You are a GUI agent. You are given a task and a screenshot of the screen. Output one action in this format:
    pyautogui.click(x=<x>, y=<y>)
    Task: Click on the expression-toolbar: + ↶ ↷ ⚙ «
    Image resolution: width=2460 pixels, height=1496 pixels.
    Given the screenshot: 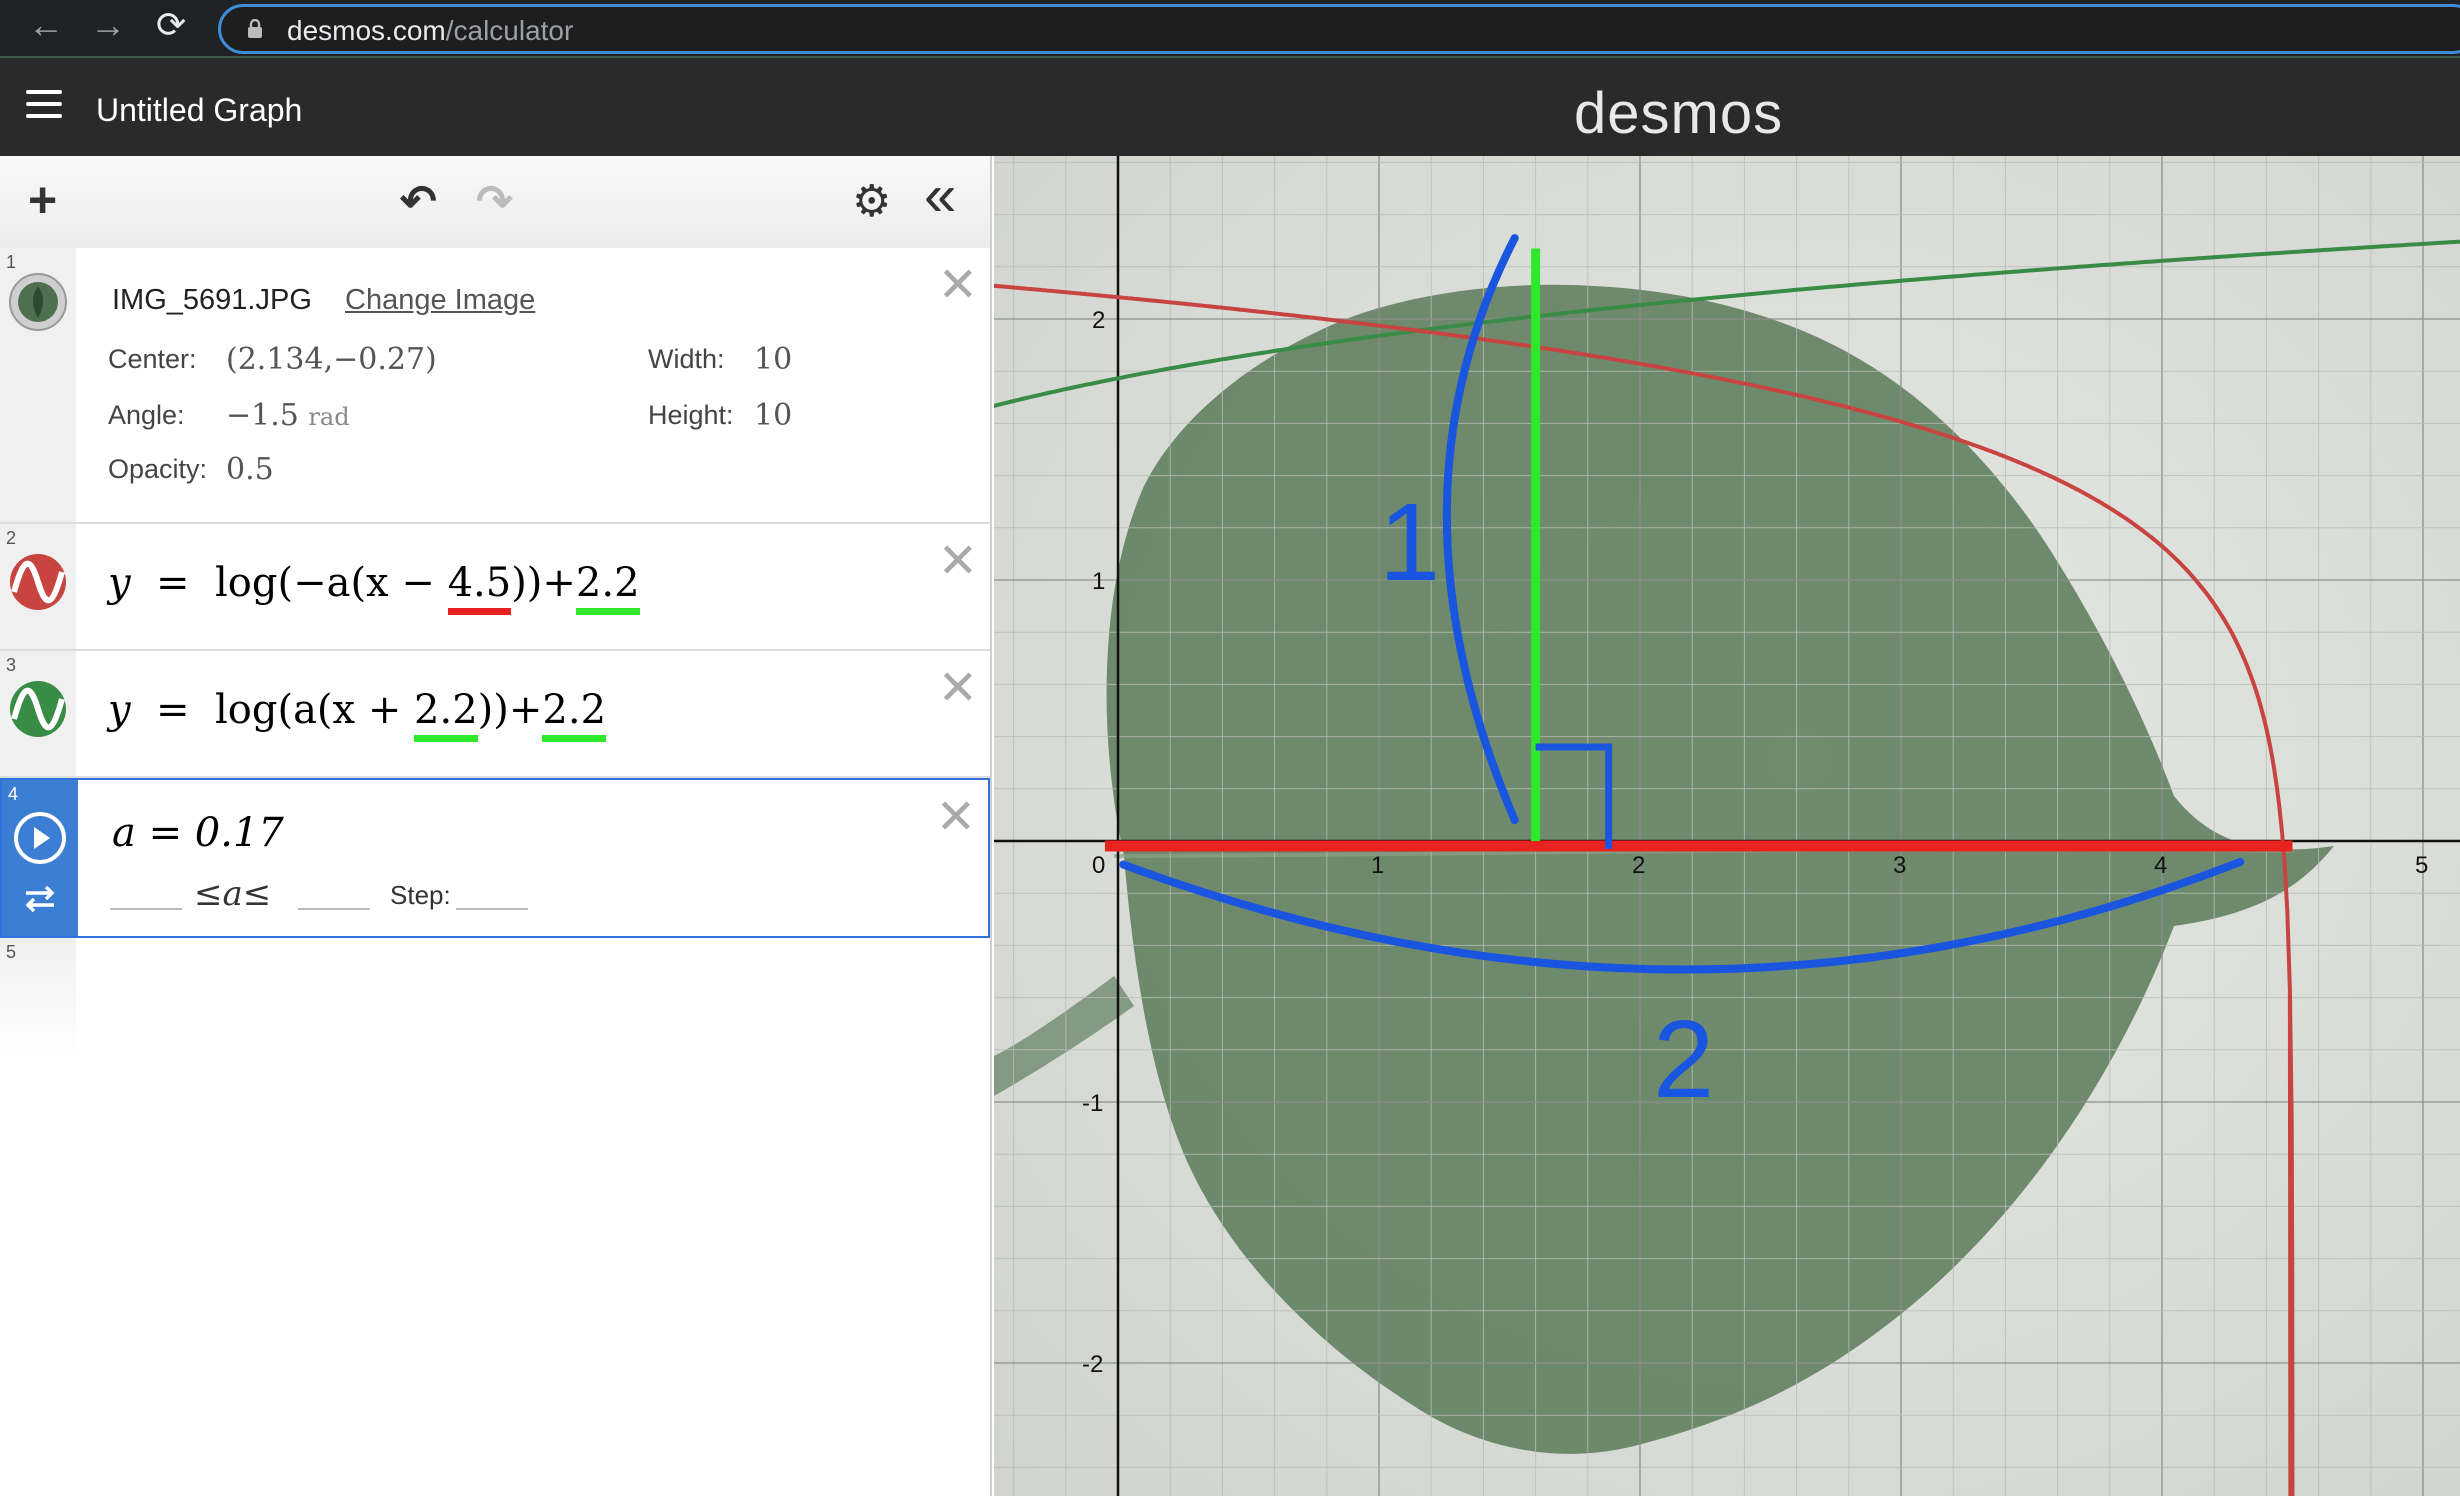 What is the action you would take?
    pyautogui.click(x=495, y=202)
    